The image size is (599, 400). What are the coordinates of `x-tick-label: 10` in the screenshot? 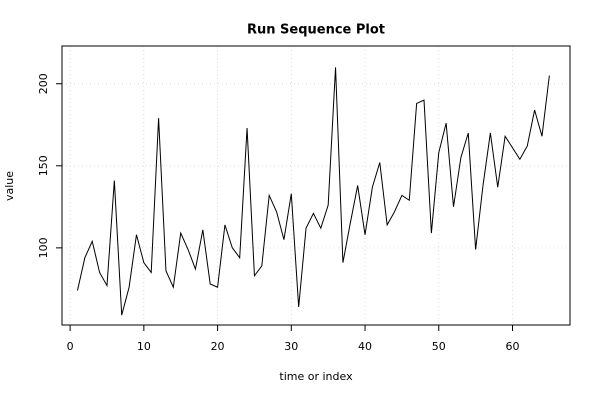 It's located at (144, 346).